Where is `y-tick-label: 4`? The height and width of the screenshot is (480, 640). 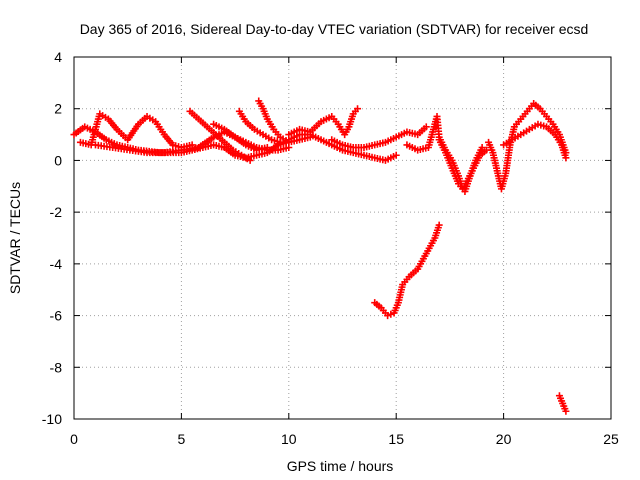
y-tick-label: 4 is located at coordinates (58, 57).